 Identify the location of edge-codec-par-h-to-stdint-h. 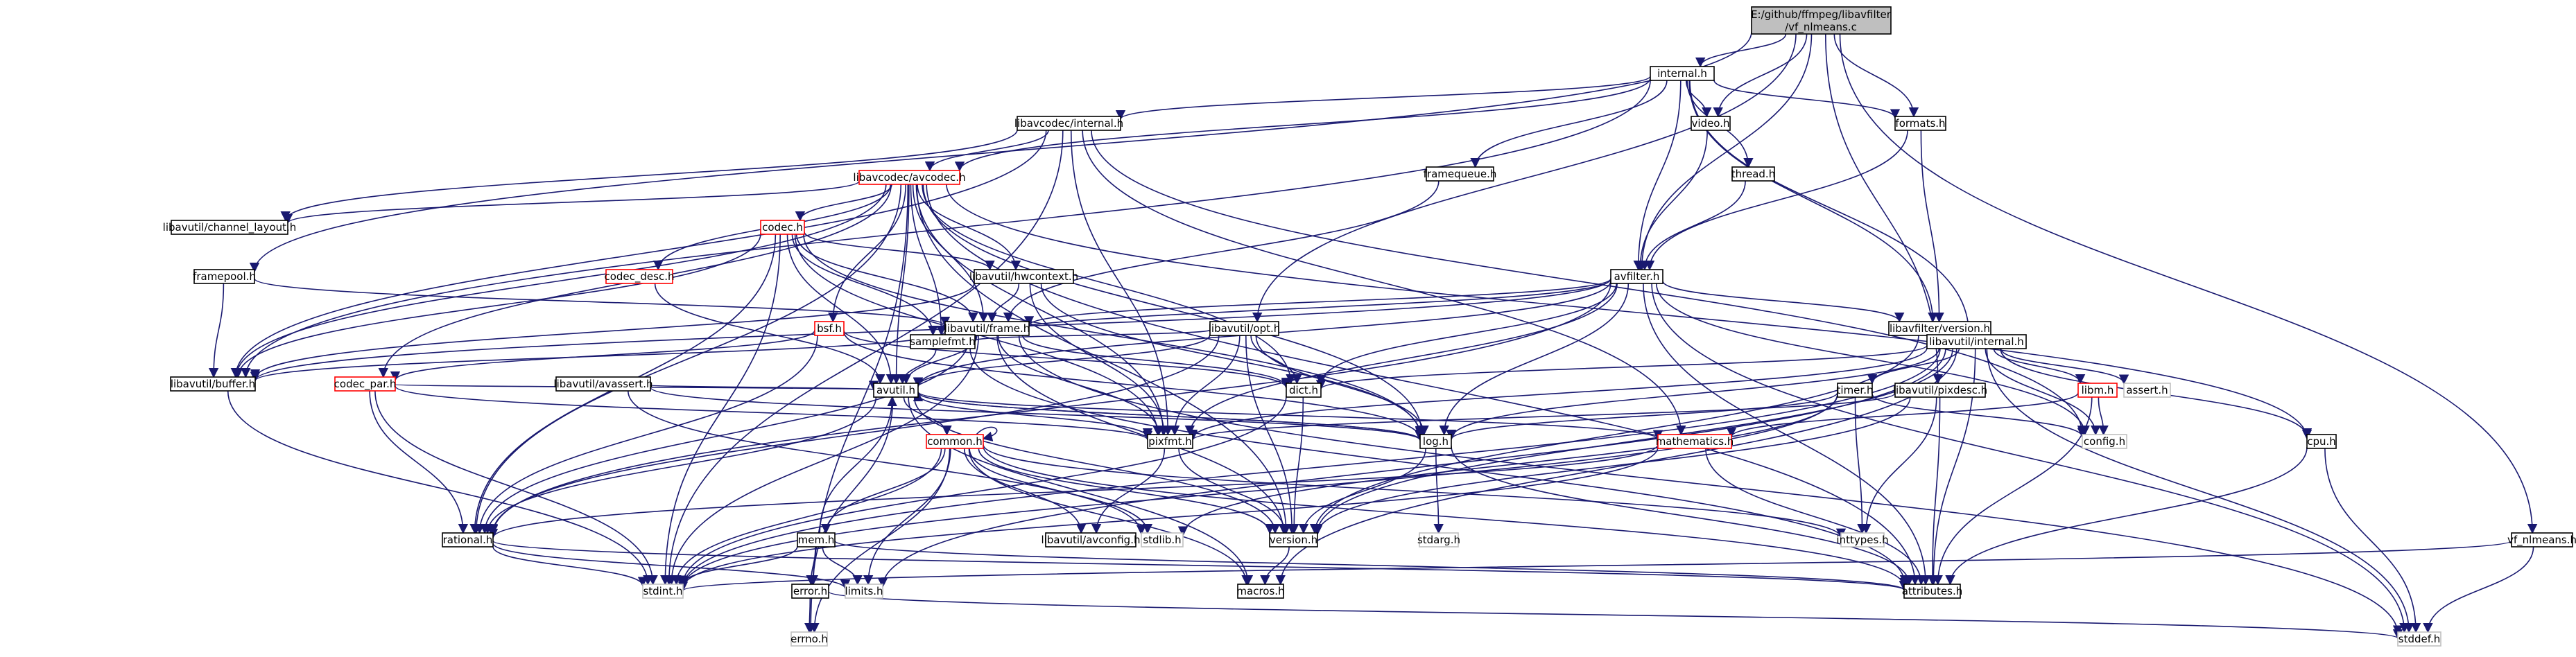
(516, 488).